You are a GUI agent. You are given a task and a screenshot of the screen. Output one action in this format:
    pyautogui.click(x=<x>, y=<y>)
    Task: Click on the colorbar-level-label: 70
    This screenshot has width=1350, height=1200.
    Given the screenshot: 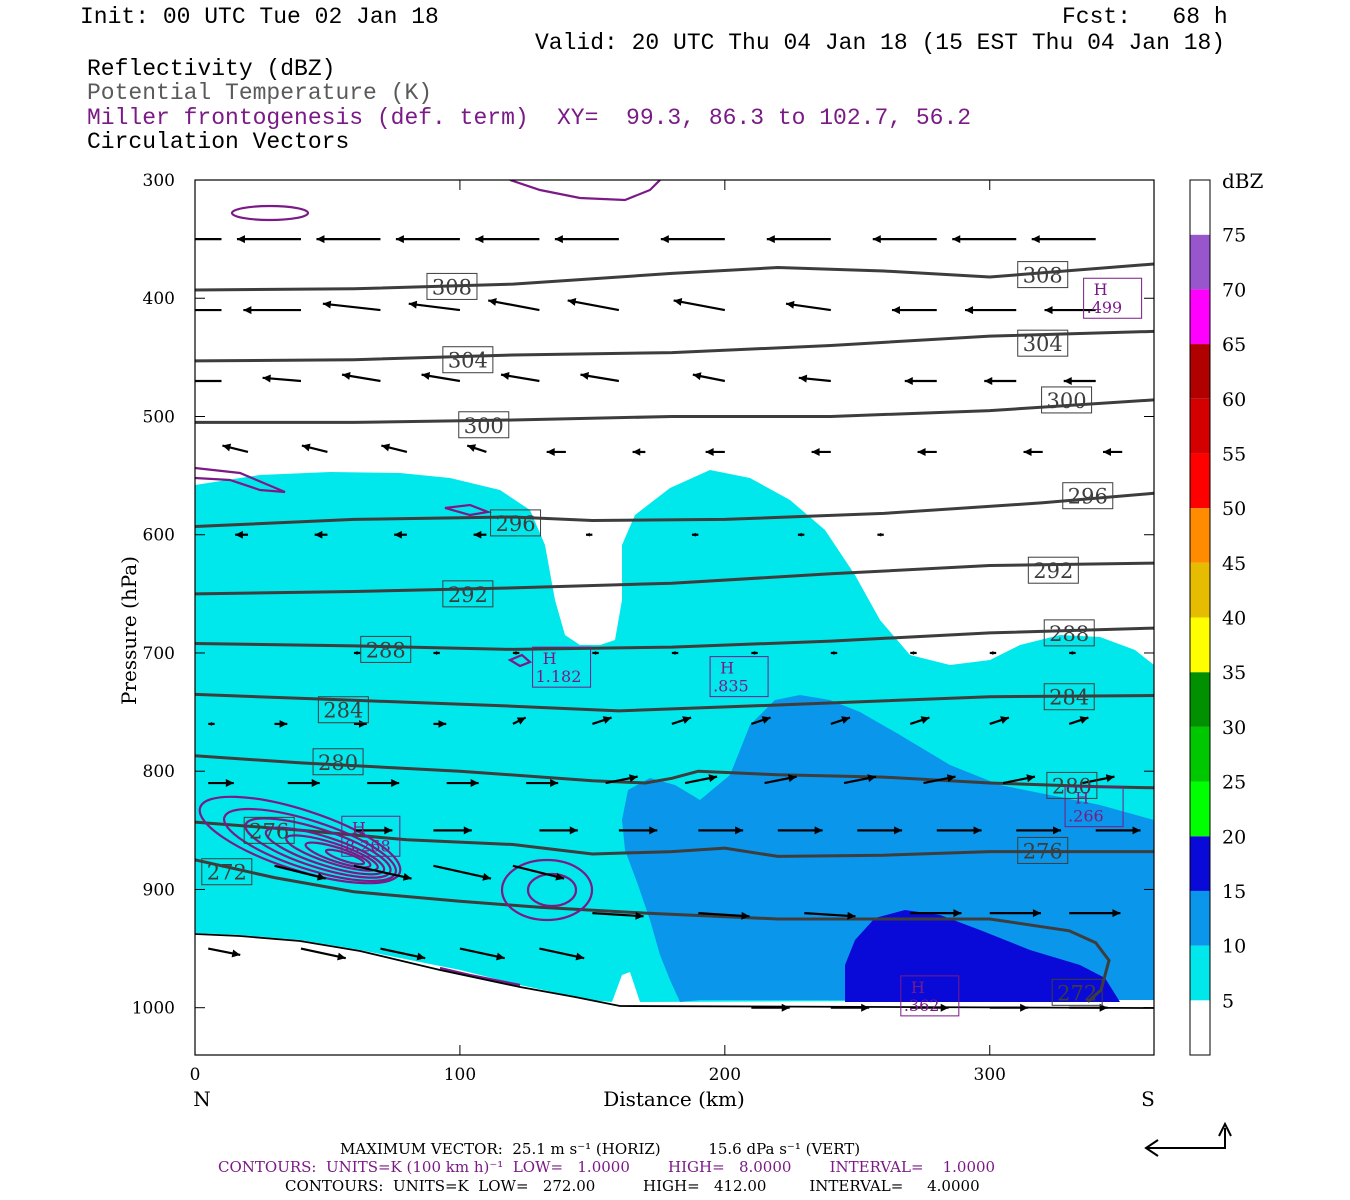 What is the action you would take?
    pyautogui.click(x=1234, y=290)
    